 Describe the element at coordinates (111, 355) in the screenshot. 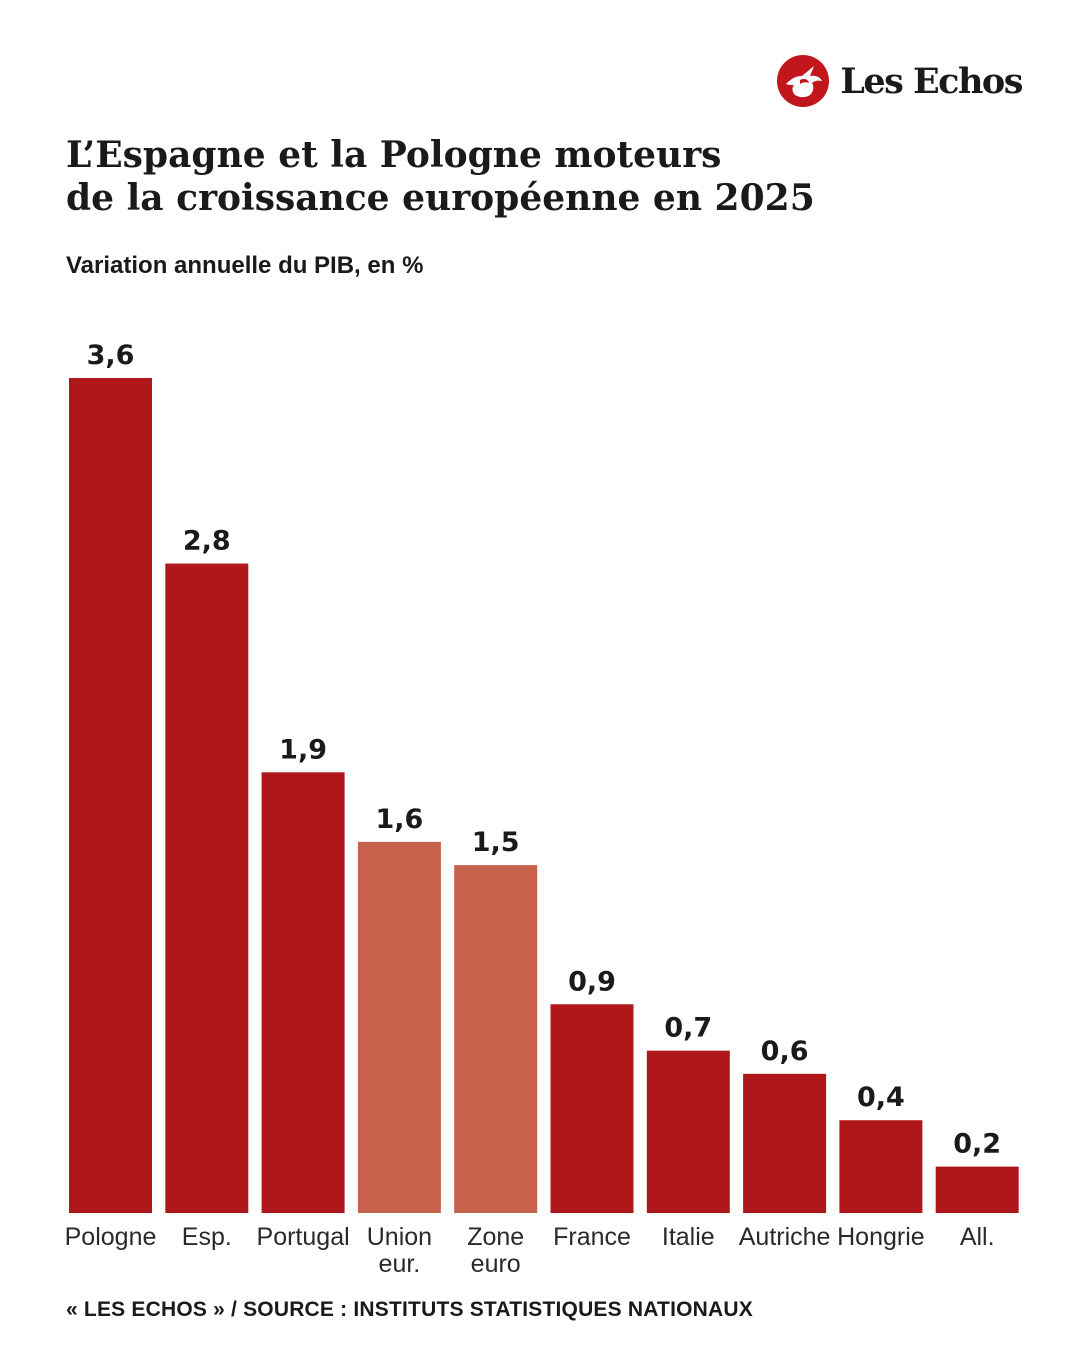

I see `bar-value-label: 3,6` at that location.